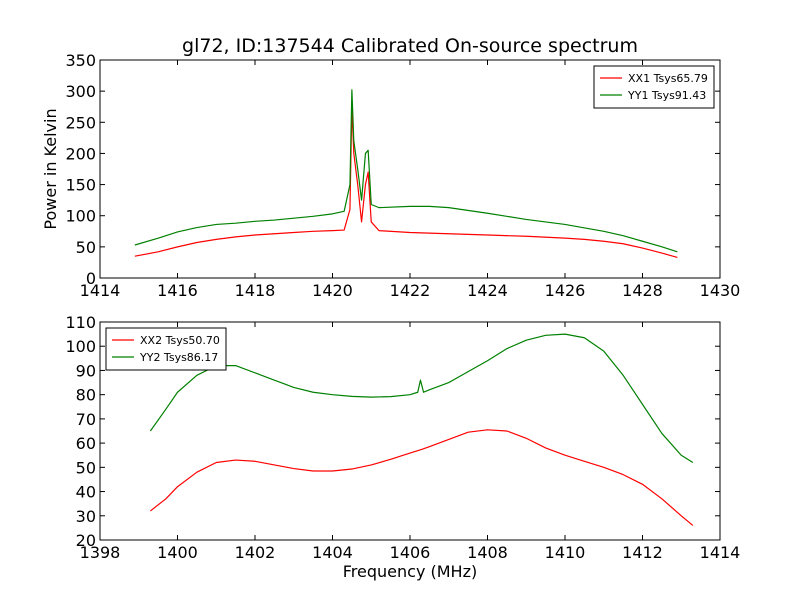  What do you see at coordinates (80, 91) in the screenshot?
I see `y-tick-label: 300` at bounding box center [80, 91].